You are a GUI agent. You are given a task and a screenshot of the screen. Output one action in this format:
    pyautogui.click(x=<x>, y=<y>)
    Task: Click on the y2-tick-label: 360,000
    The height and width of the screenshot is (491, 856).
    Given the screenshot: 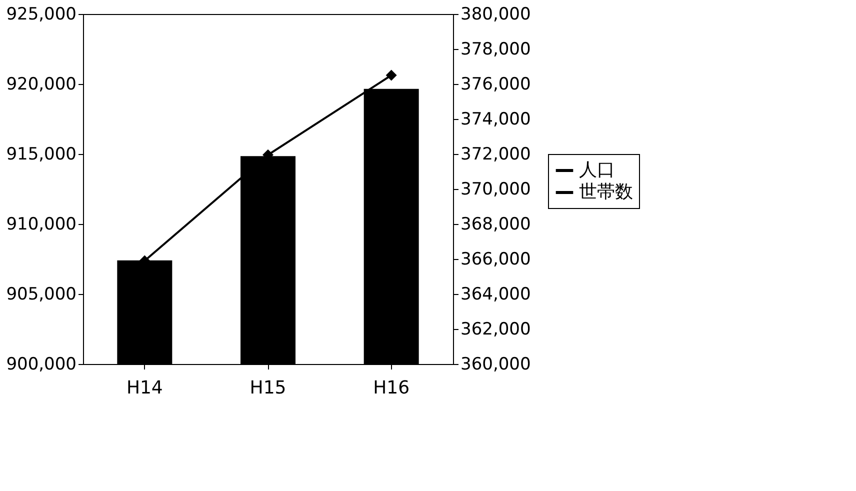 What is the action you would take?
    pyautogui.click(x=495, y=364)
    